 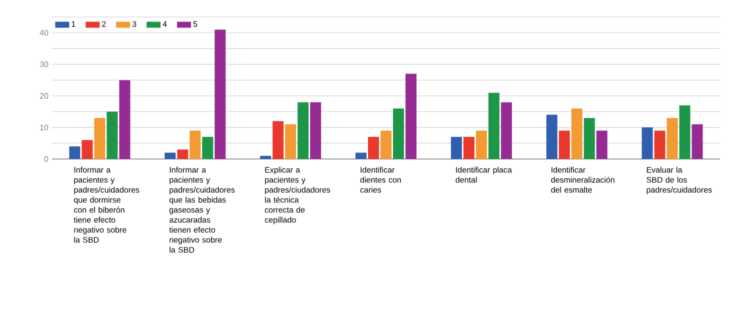 I want to click on y-tick-label: 40, so click(x=44, y=33).